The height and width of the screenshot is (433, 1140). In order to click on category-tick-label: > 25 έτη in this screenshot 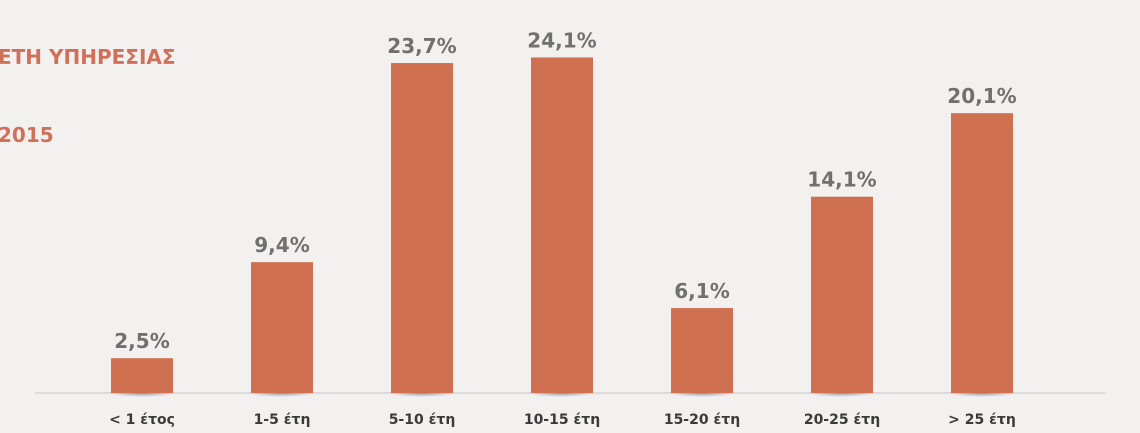, I will do `click(982, 420)`.